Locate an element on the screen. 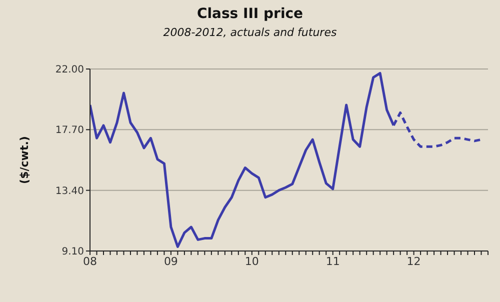  y-tick-label: 9.10 is located at coordinates (73, 252).